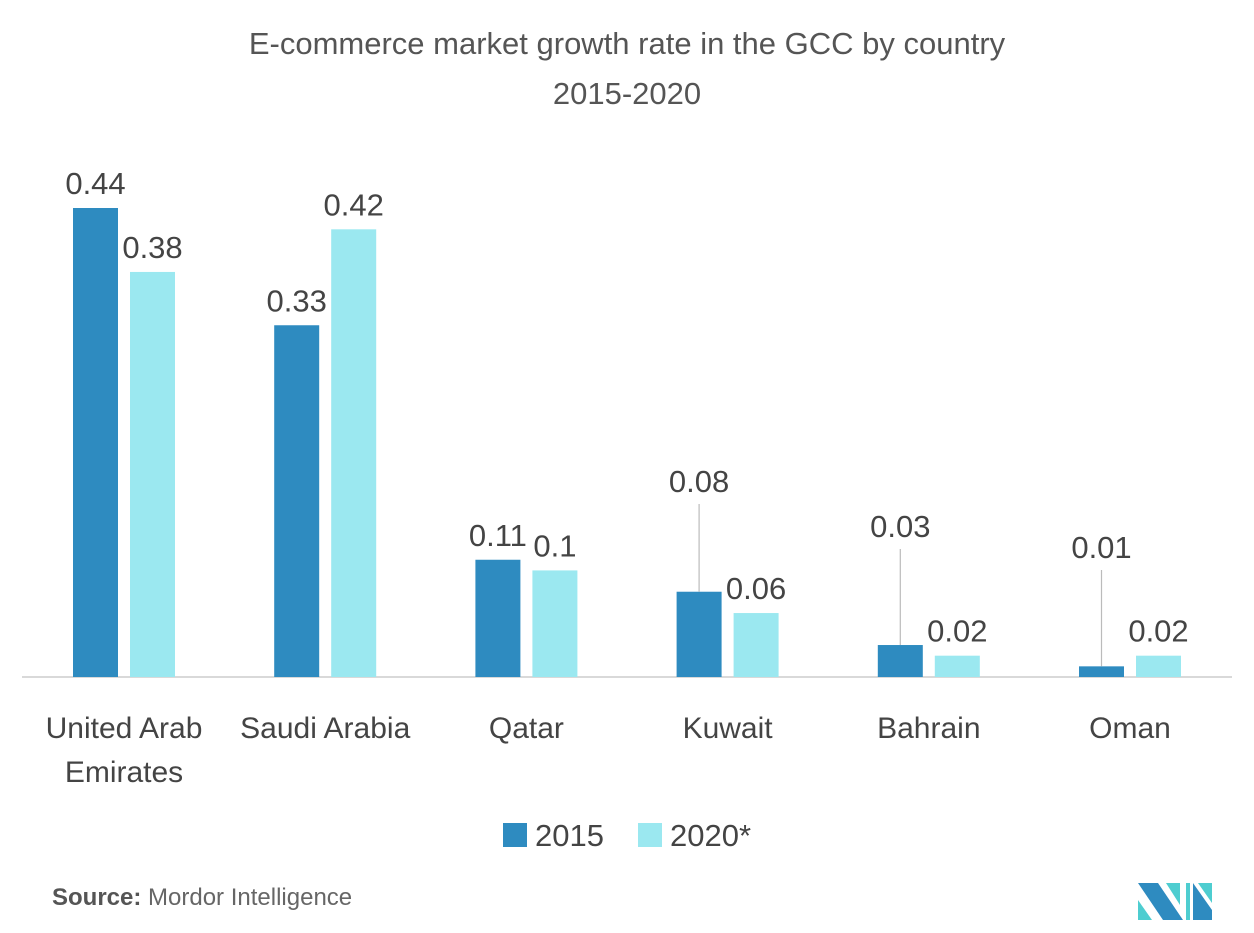 The image size is (1254, 933). What do you see at coordinates (325, 728) in the screenshot?
I see `category-label: Saudi Arabia` at bounding box center [325, 728].